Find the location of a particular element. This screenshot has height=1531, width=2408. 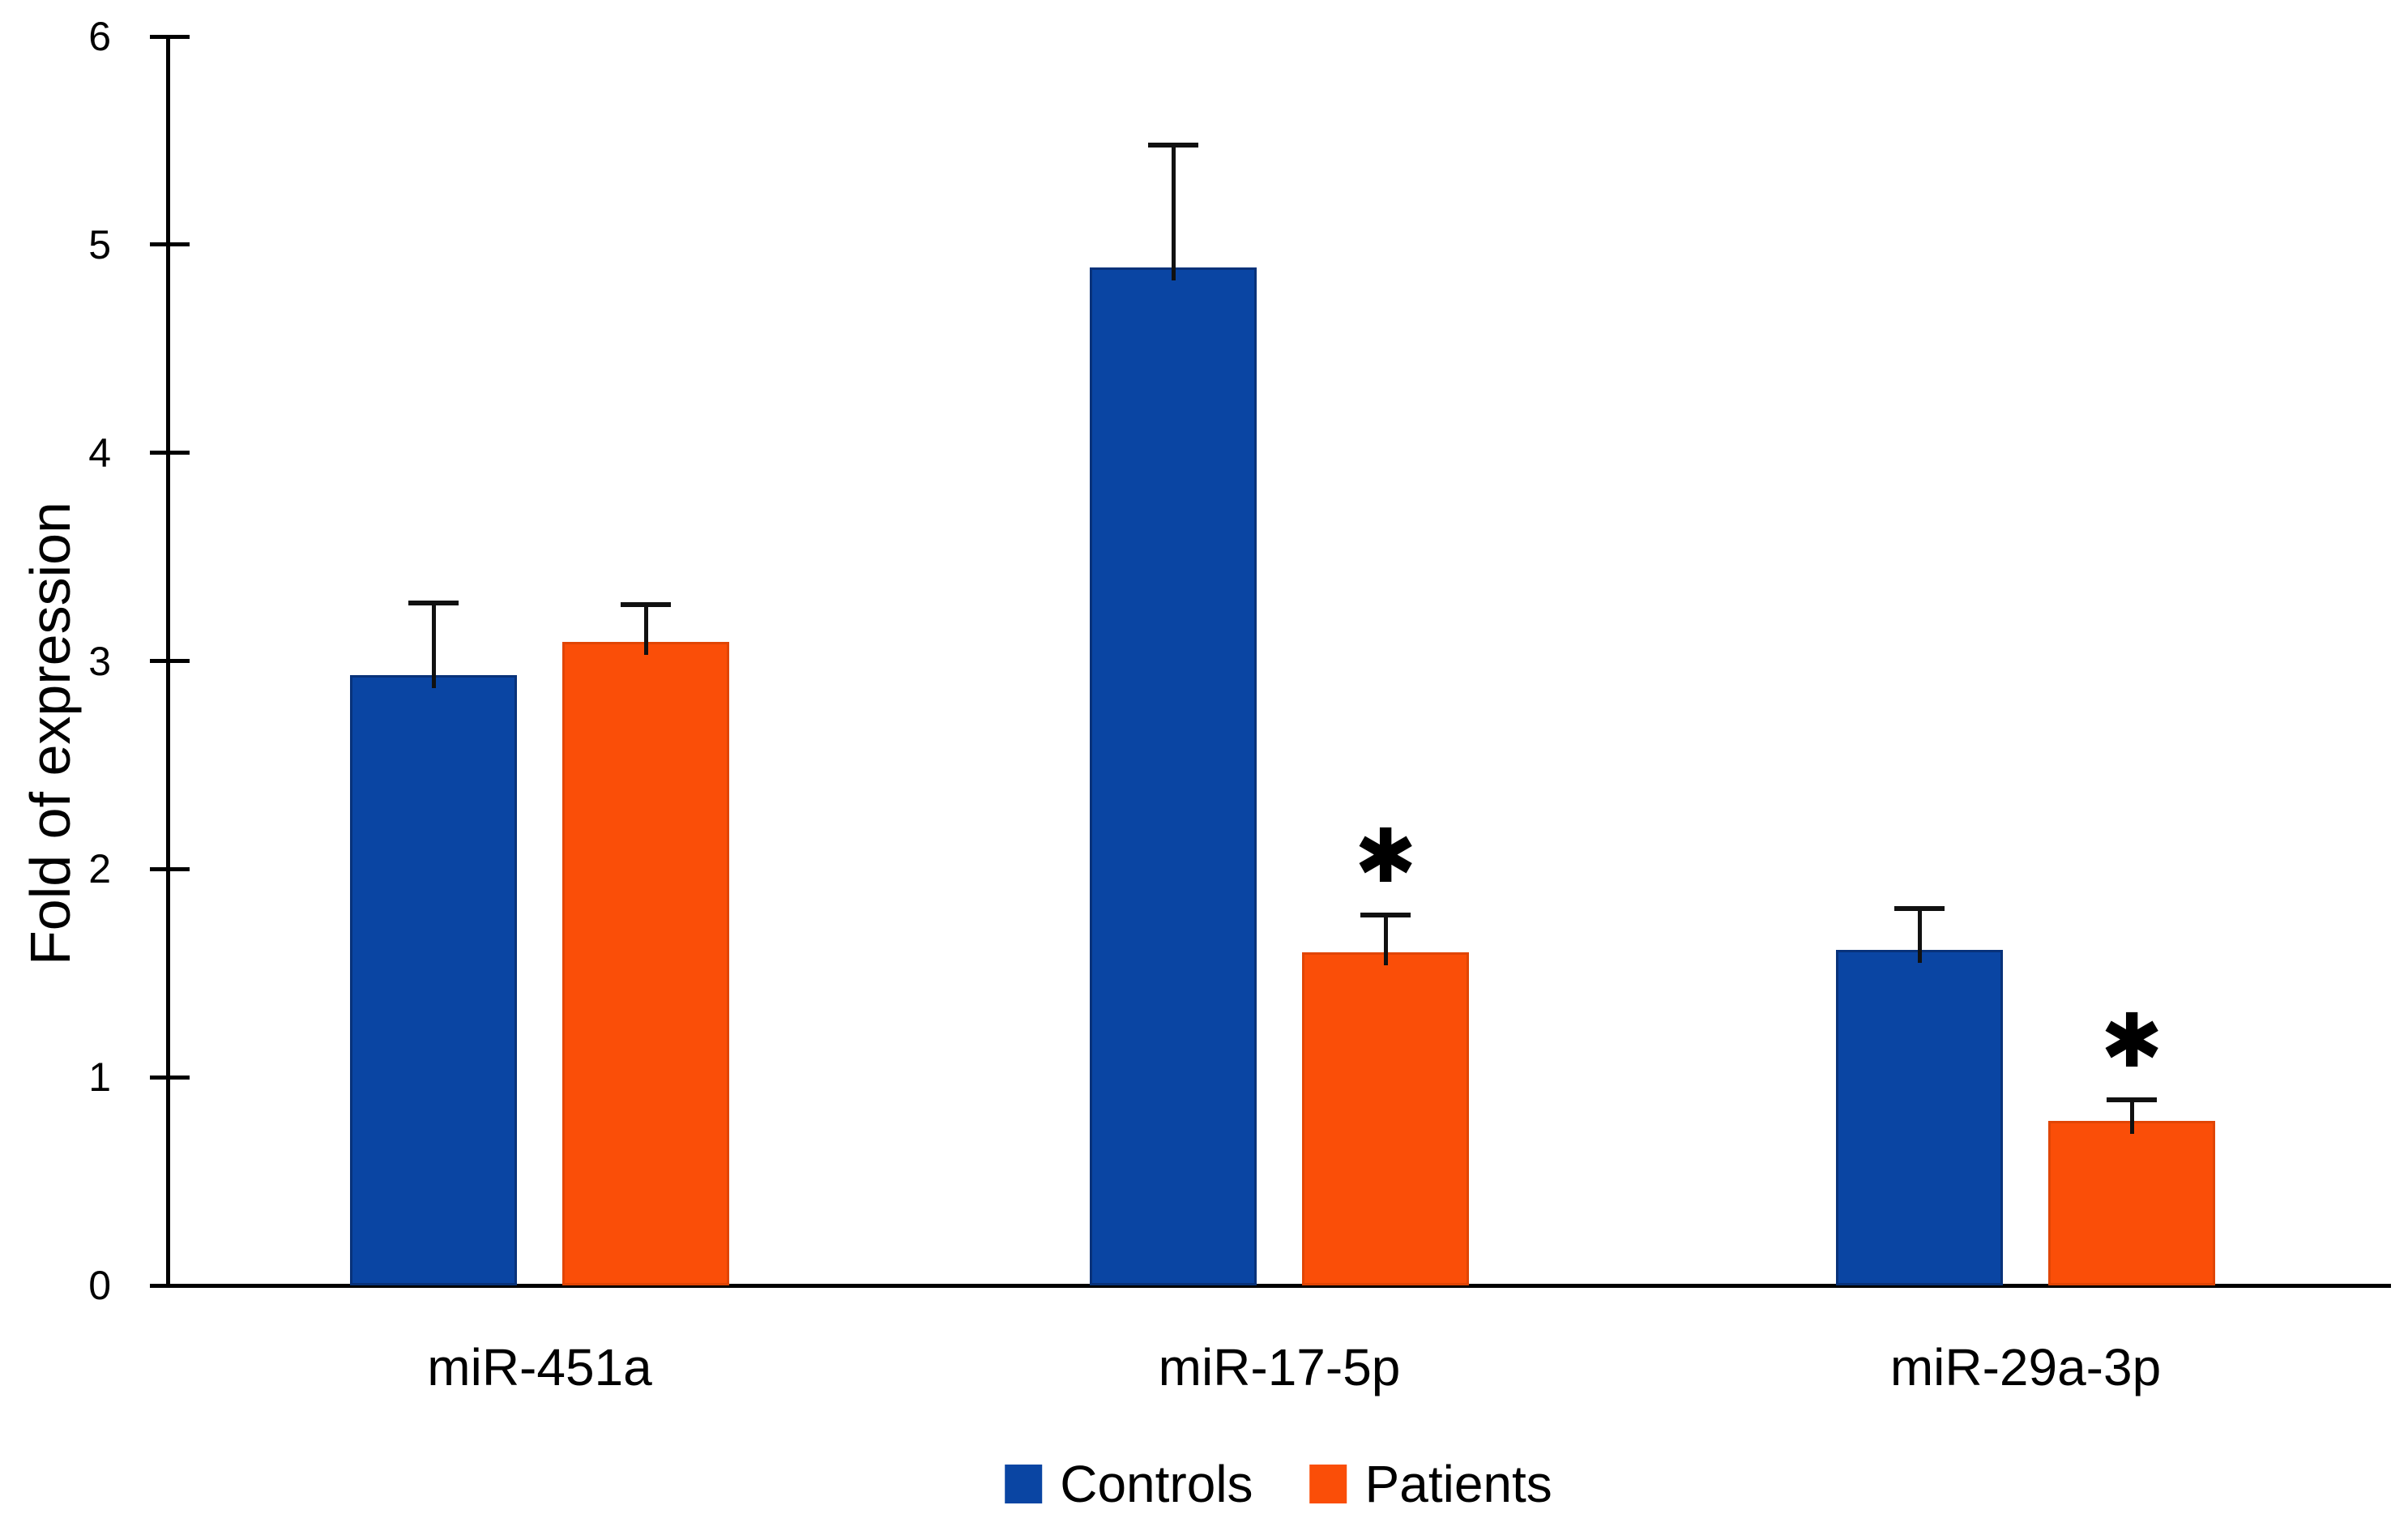

x-axis-line is located at coordinates (1278, 1286).